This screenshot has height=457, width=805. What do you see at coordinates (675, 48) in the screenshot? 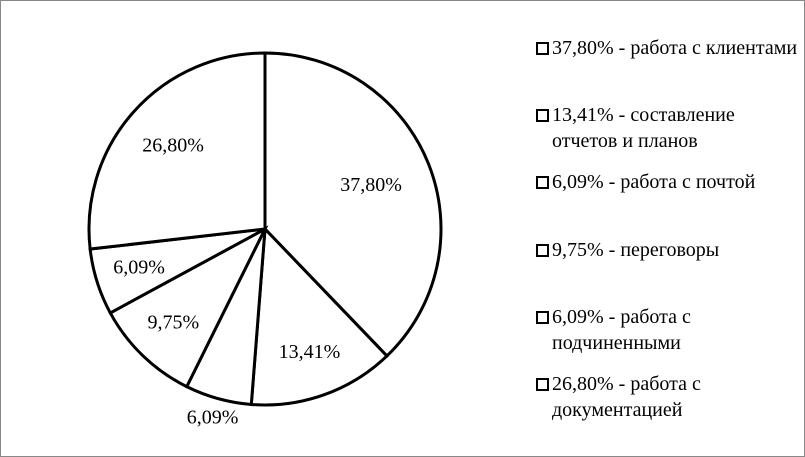
I see `legend-label: 37,80% - работа с клиентами` at bounding box center [675, 48].